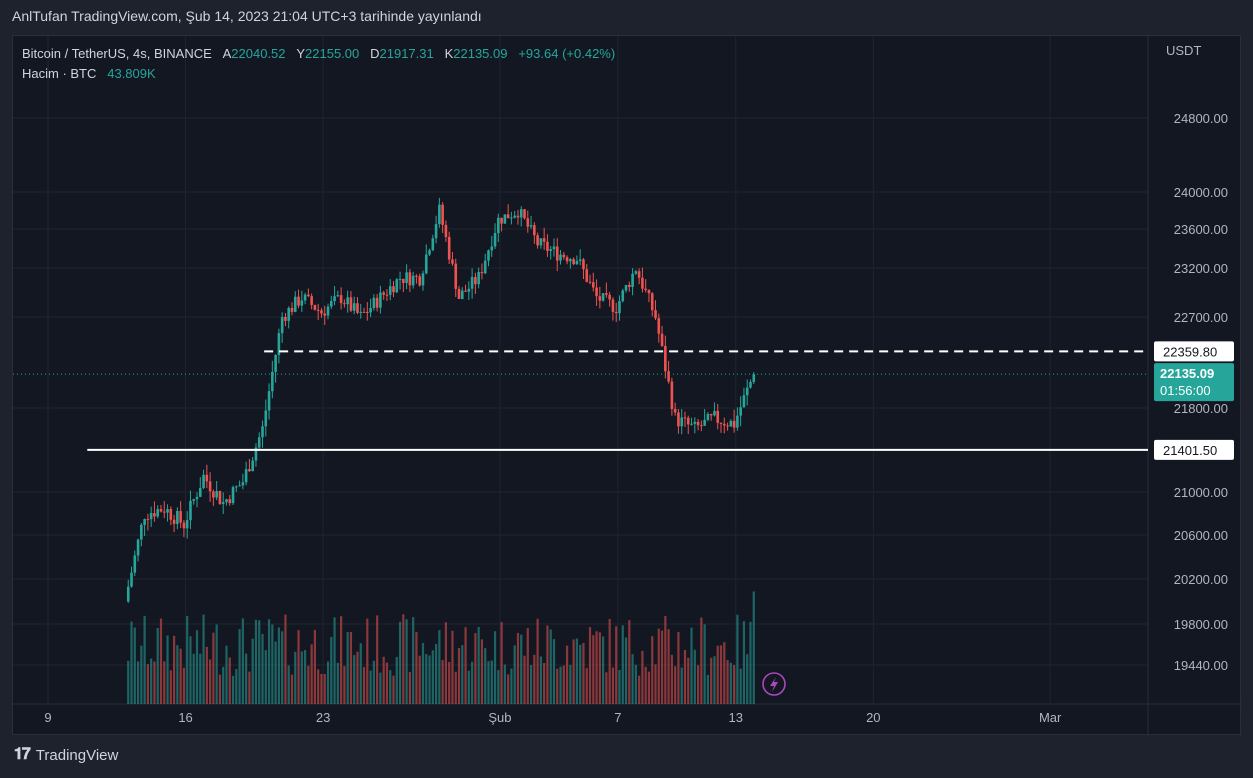 Image resolution: width=1253 pixels, height=778 pixels. I want to click on open-value: 22040.52, so click(258, 53).